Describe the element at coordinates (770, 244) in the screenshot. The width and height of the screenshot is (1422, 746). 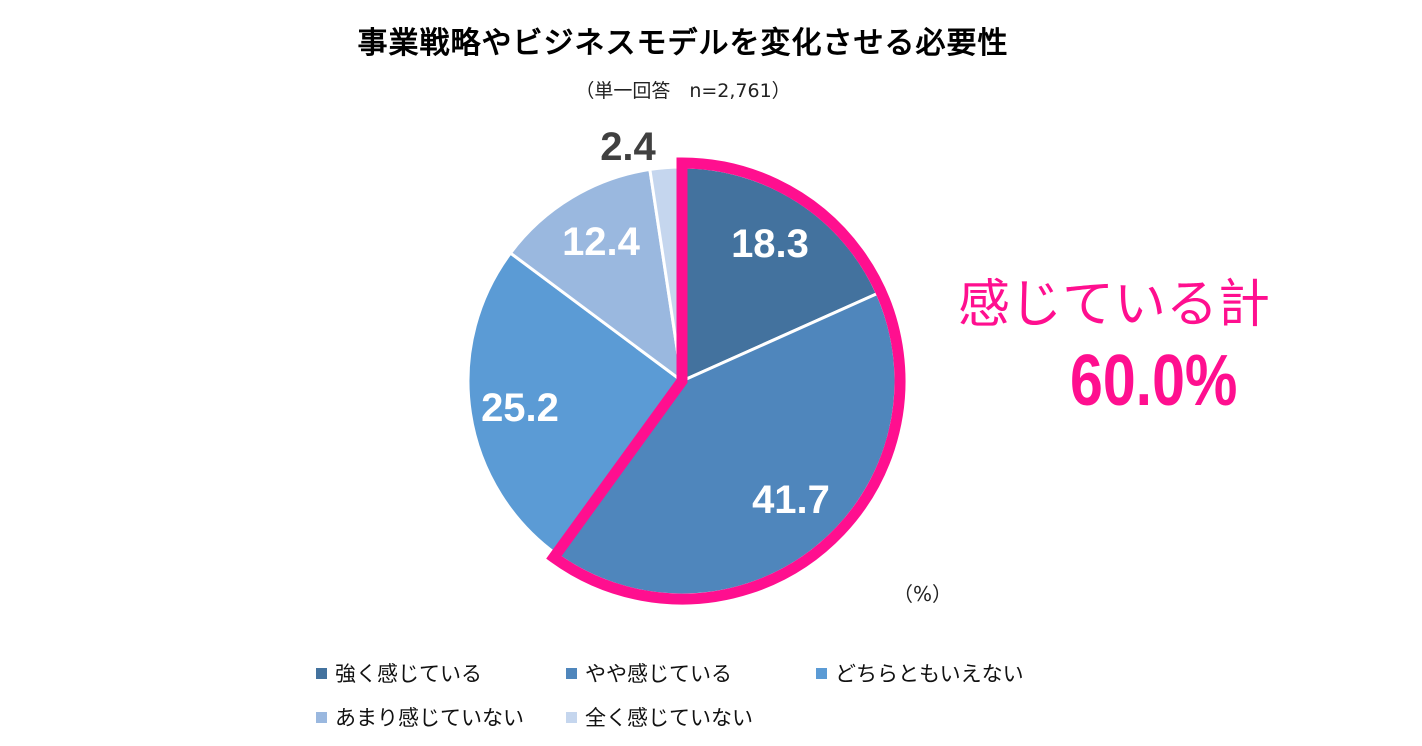
I see `slice-value-label: 18.3` at that location.